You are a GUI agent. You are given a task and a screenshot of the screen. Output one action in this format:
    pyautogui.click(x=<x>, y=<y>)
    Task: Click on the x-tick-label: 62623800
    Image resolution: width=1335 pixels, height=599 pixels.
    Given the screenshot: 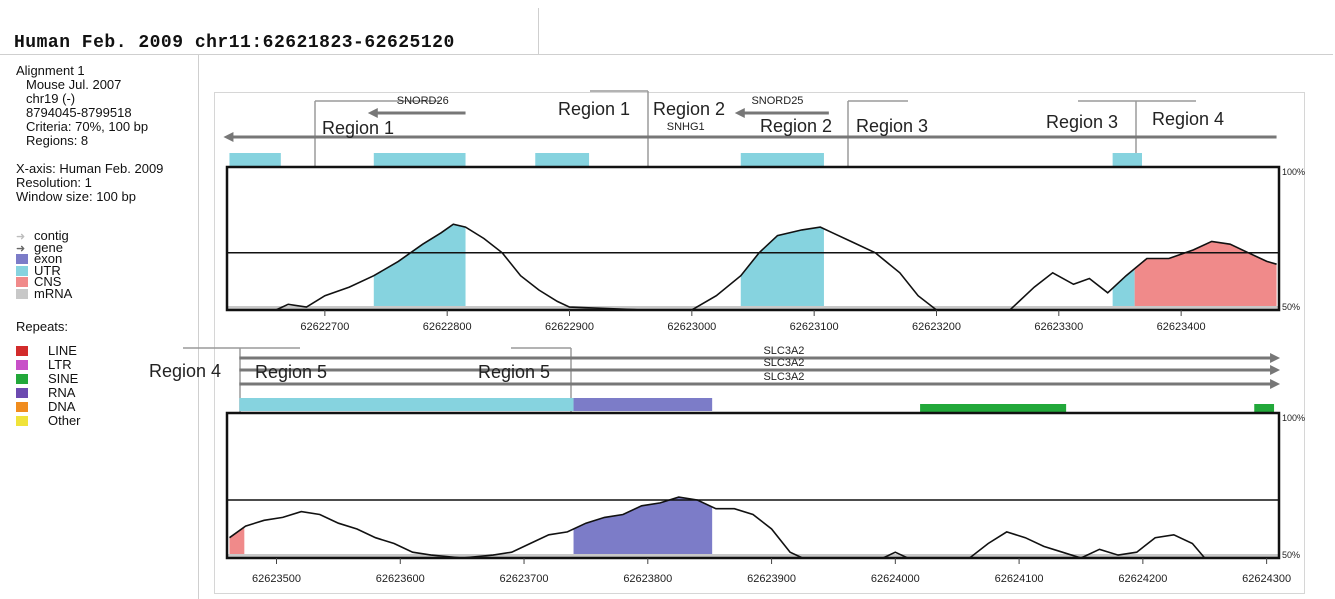 What is the action you would take?
    pyautogui.click(x=647, y=579)
    